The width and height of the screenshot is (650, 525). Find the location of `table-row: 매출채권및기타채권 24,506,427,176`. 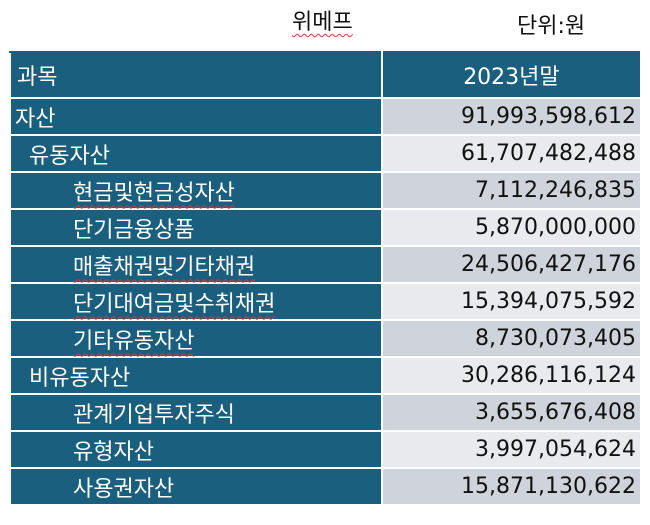

table-row: 매출채권및기타채권 24,506,427,176 is located at coordinates (326, 264).